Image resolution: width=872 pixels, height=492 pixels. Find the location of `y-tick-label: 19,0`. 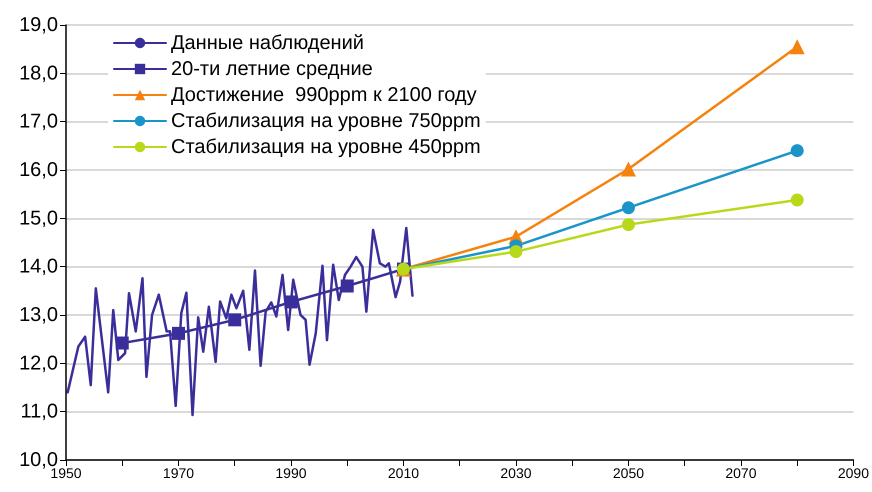

y-tick-label: 19,0 is located at coordinates (38, 25).